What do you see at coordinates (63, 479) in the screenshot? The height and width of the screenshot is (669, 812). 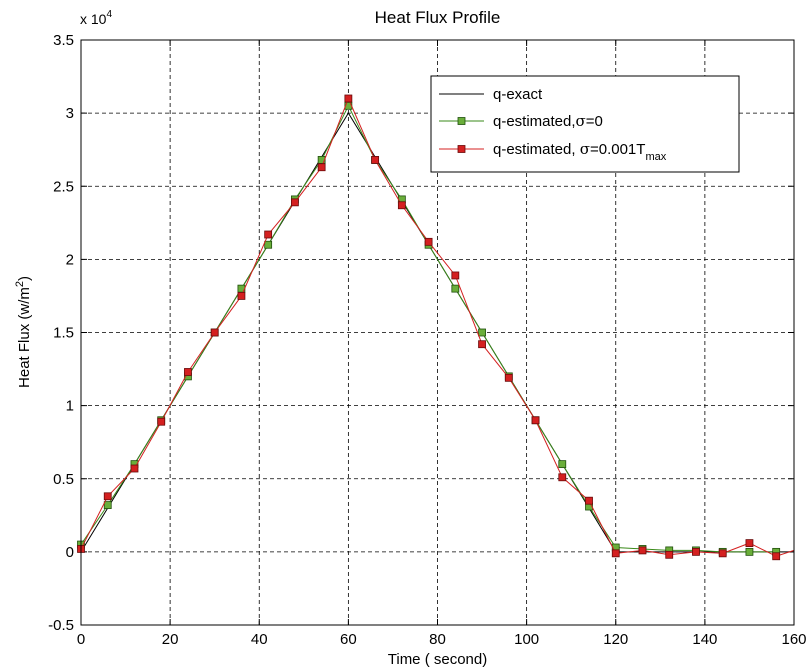 I see `y-tick-label: 0.5` at bounding box center [63, 479].